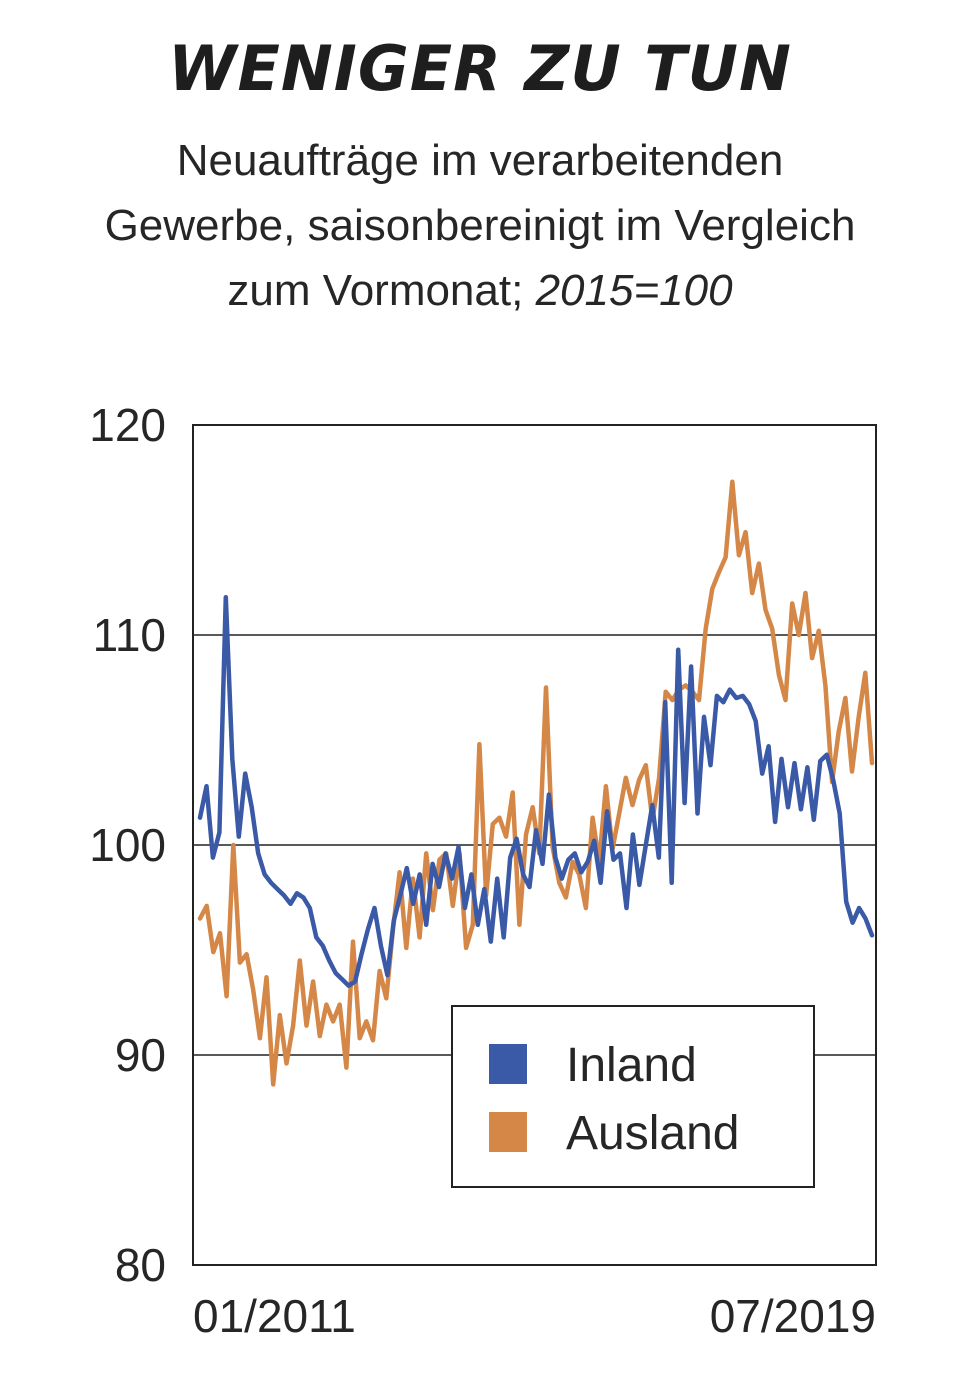 The image size is (960, 1378). I want to click on x-tick-label-end: 07/2019, so click(793, 1316).